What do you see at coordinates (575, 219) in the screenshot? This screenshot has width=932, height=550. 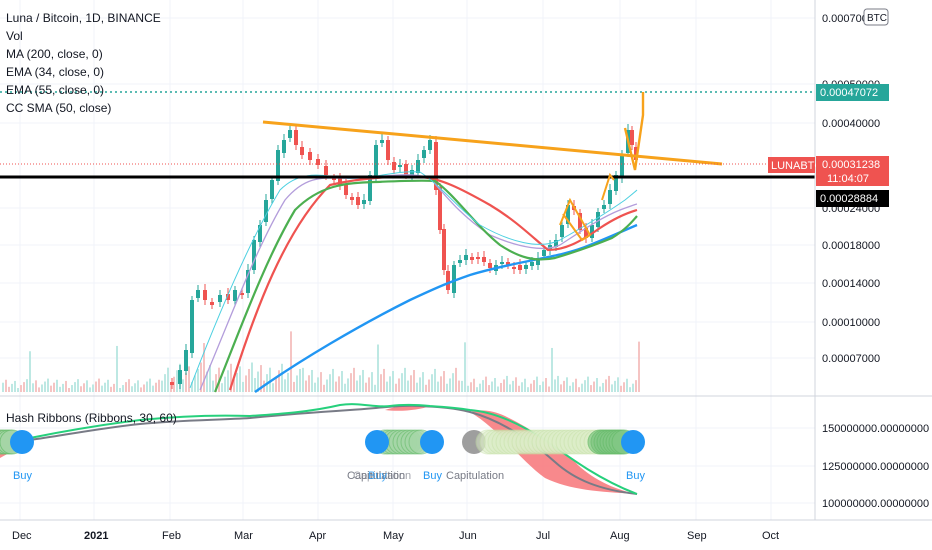 I see `flag-drawing-july` at bounding box center [575, 219].